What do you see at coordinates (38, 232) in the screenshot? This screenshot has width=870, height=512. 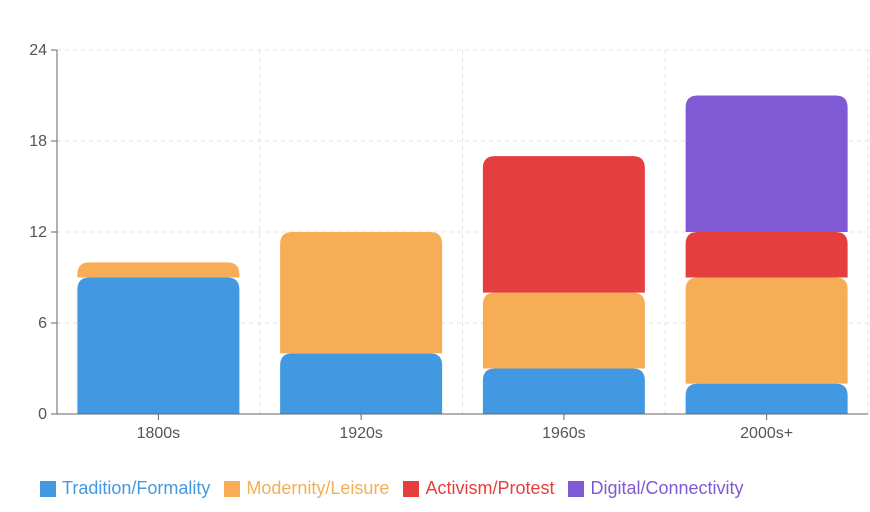 I see `y-tick-label: 12` at bounding box center [38, 232].